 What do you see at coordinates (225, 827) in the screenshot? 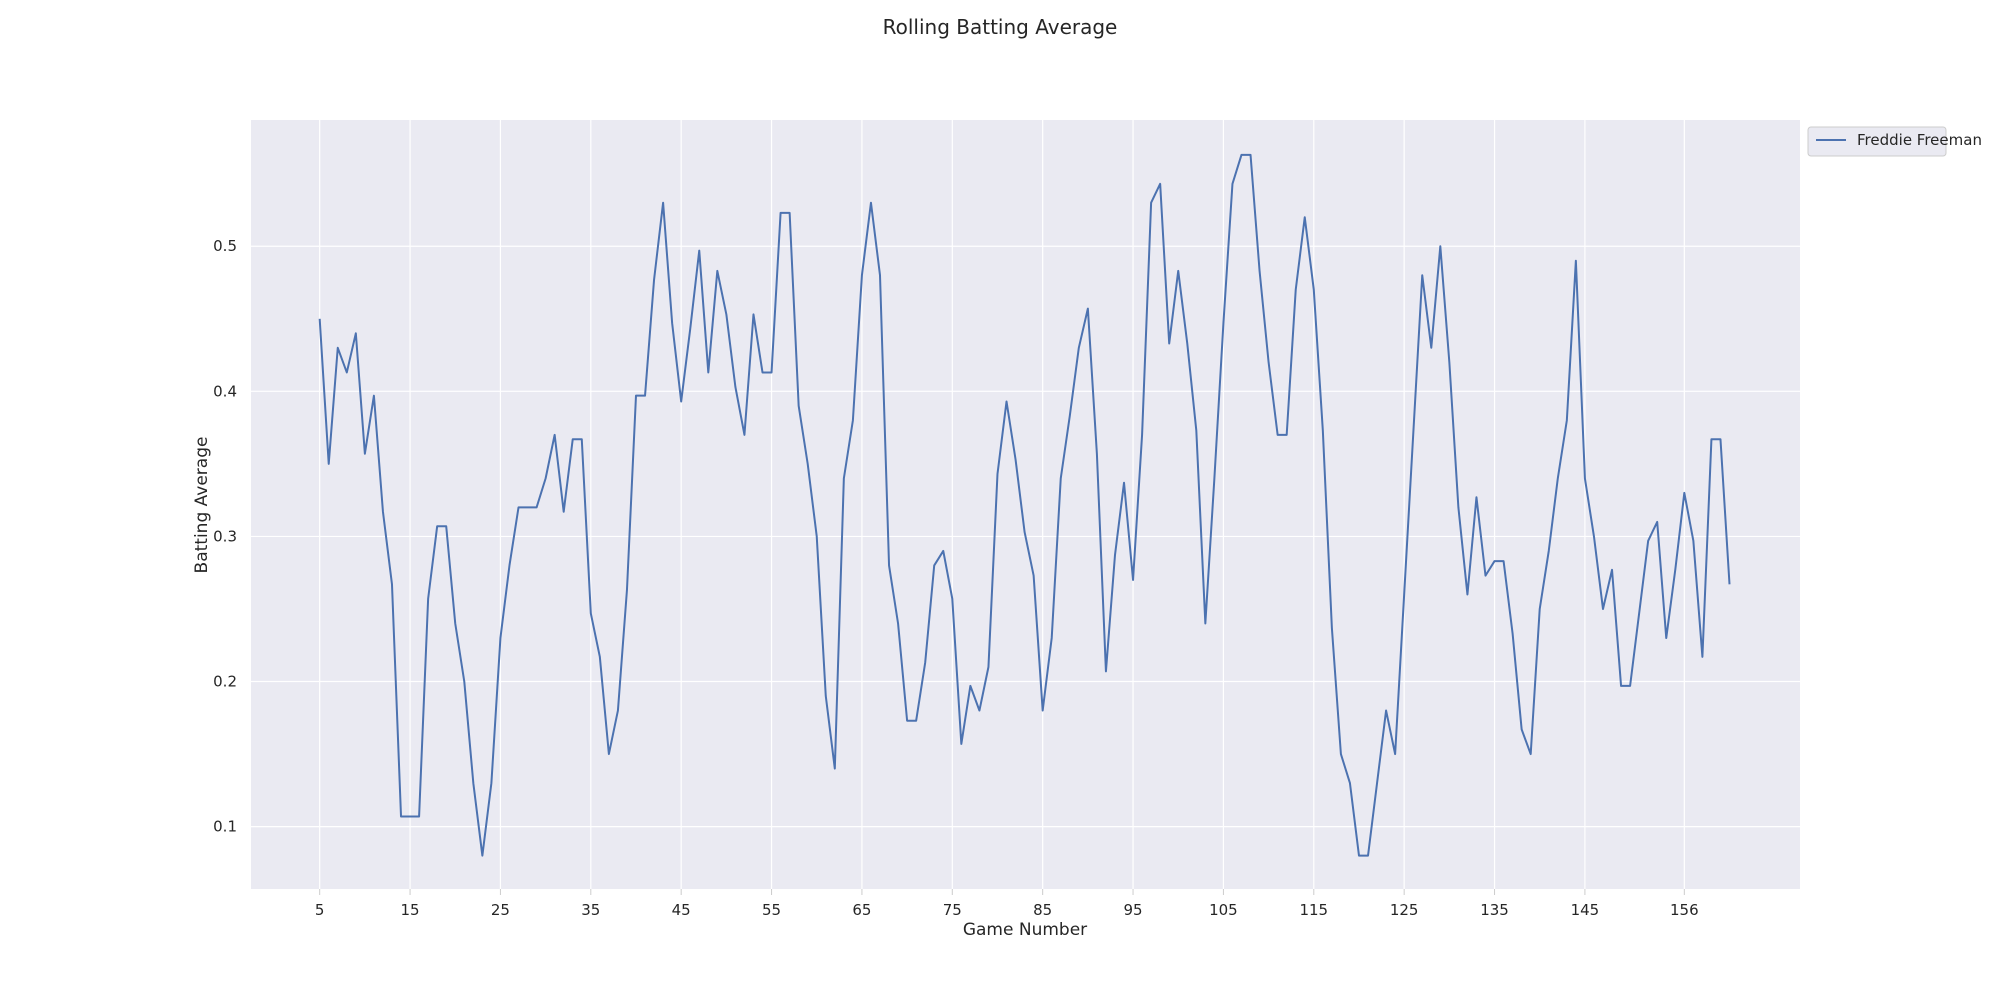
I see `y-tick-label: 0.1` at bounding box center [225, 827].